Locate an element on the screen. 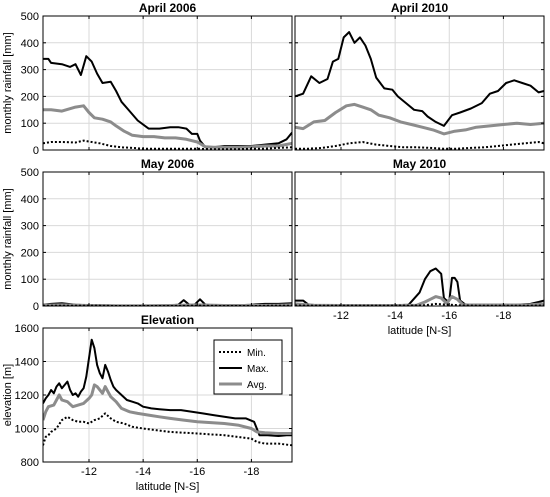 Image resolution: width=550 pixels, height=497 pixels. legend-label: Avg. is located at coordinates (257, 385).